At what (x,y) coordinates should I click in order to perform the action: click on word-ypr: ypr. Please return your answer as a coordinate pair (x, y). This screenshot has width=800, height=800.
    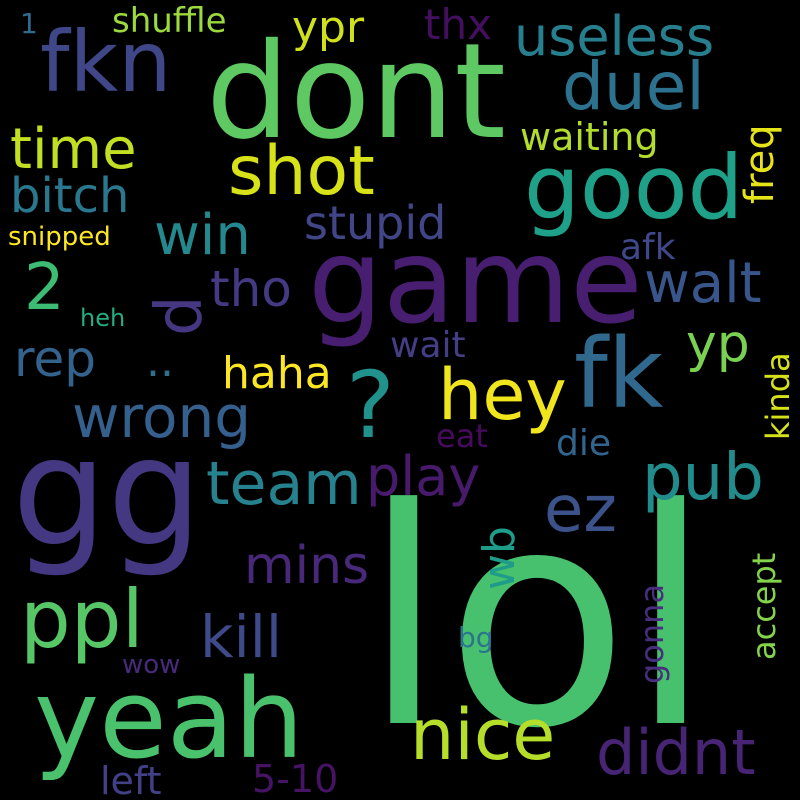
    Looking at the image, I should click on (328, 27).